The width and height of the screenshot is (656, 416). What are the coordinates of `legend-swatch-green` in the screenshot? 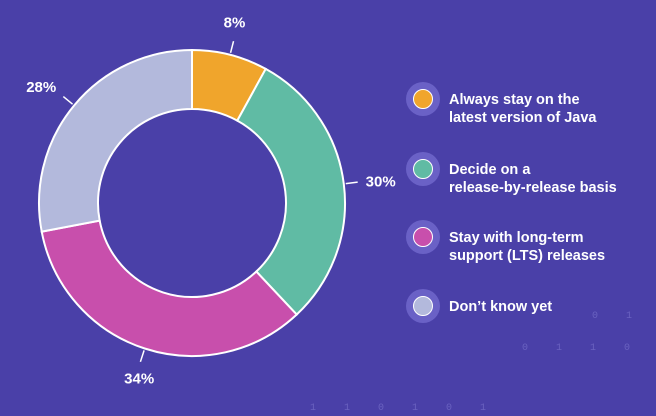 It's located at (423, 169).